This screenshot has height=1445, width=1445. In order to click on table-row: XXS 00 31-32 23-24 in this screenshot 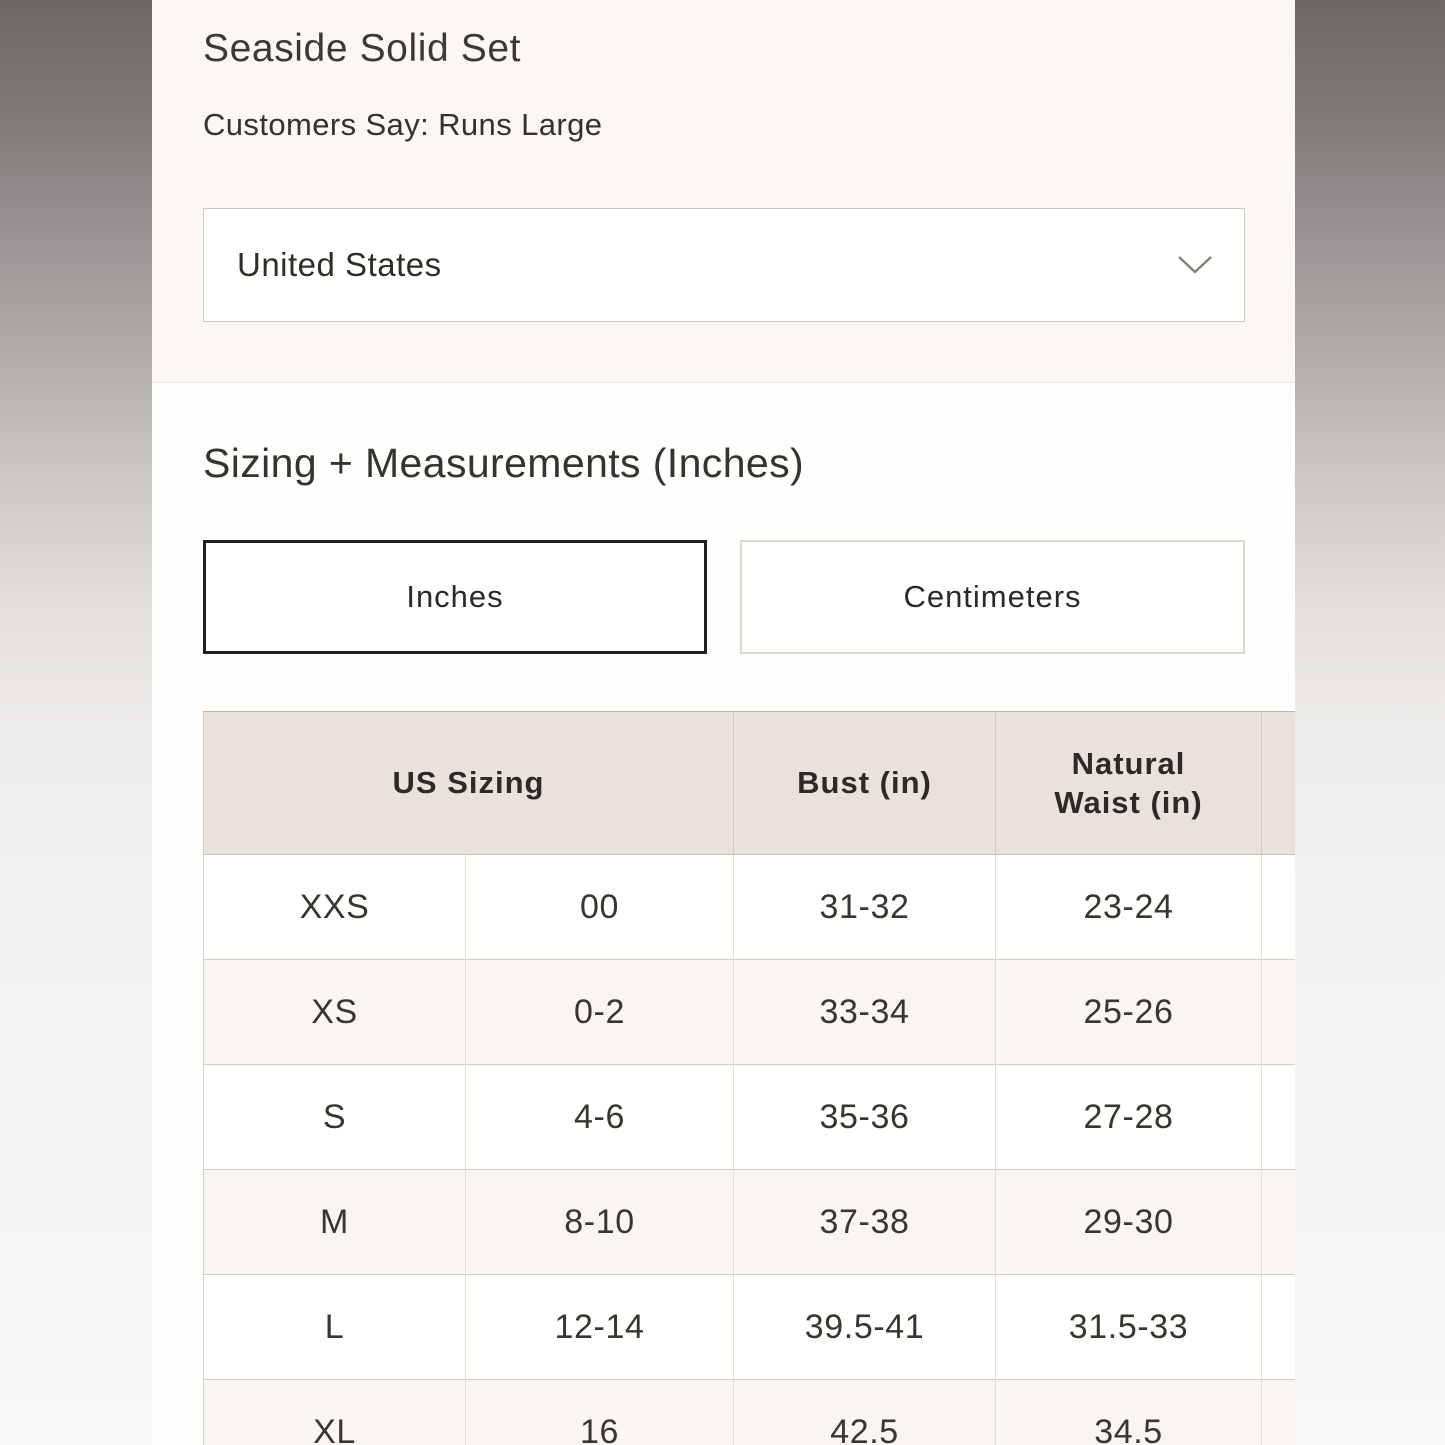, I will do `click(749, 907)`.